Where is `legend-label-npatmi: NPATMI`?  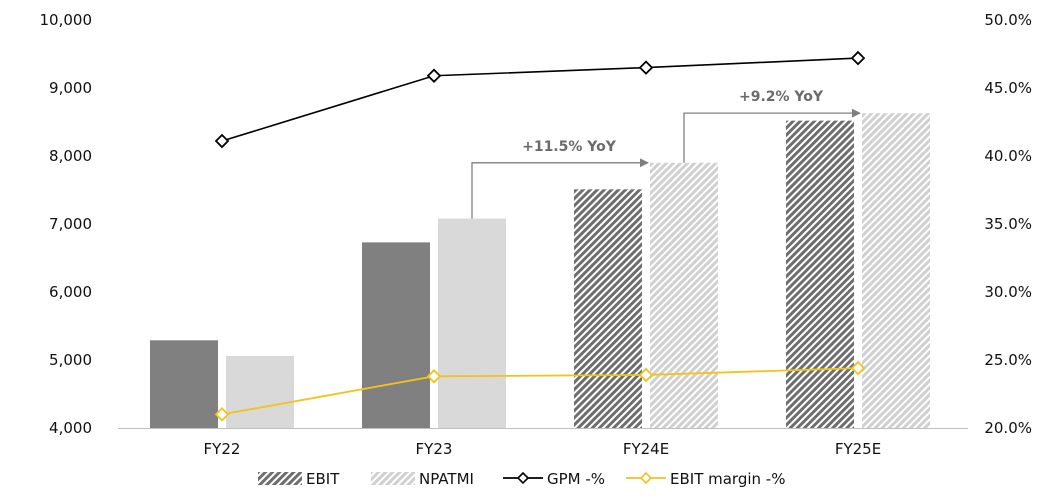
legend-label-npatmi: NPATMI is located at coordinates (446, 479).